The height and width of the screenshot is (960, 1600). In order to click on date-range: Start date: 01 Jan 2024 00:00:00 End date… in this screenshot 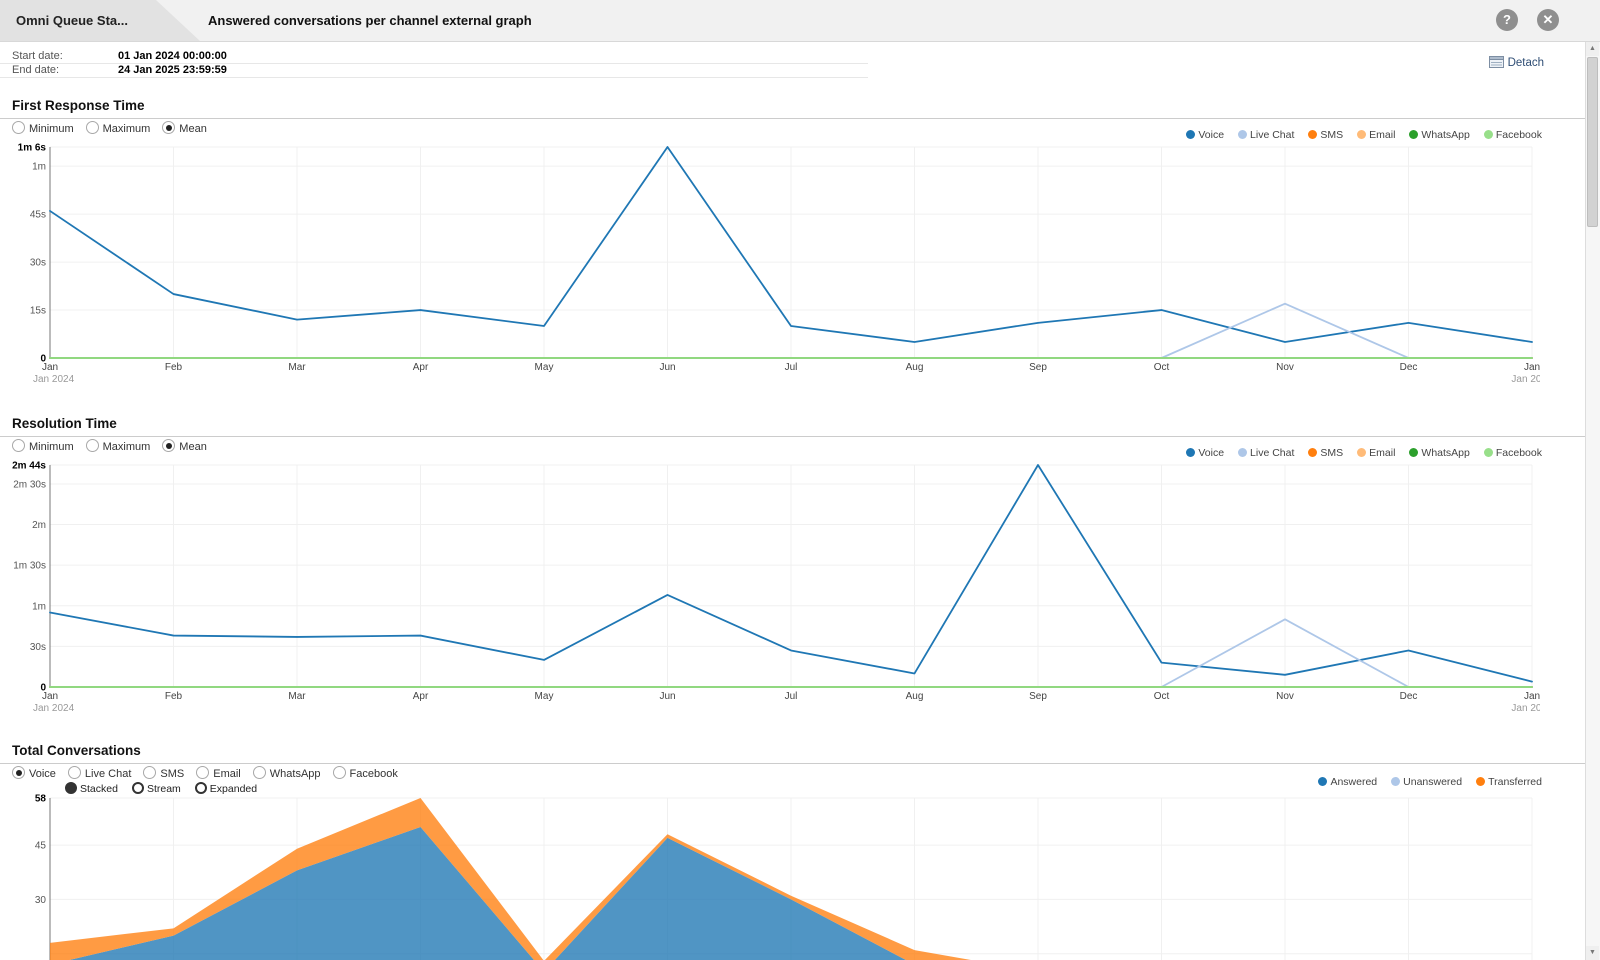, I will do `click(434, 64)`.